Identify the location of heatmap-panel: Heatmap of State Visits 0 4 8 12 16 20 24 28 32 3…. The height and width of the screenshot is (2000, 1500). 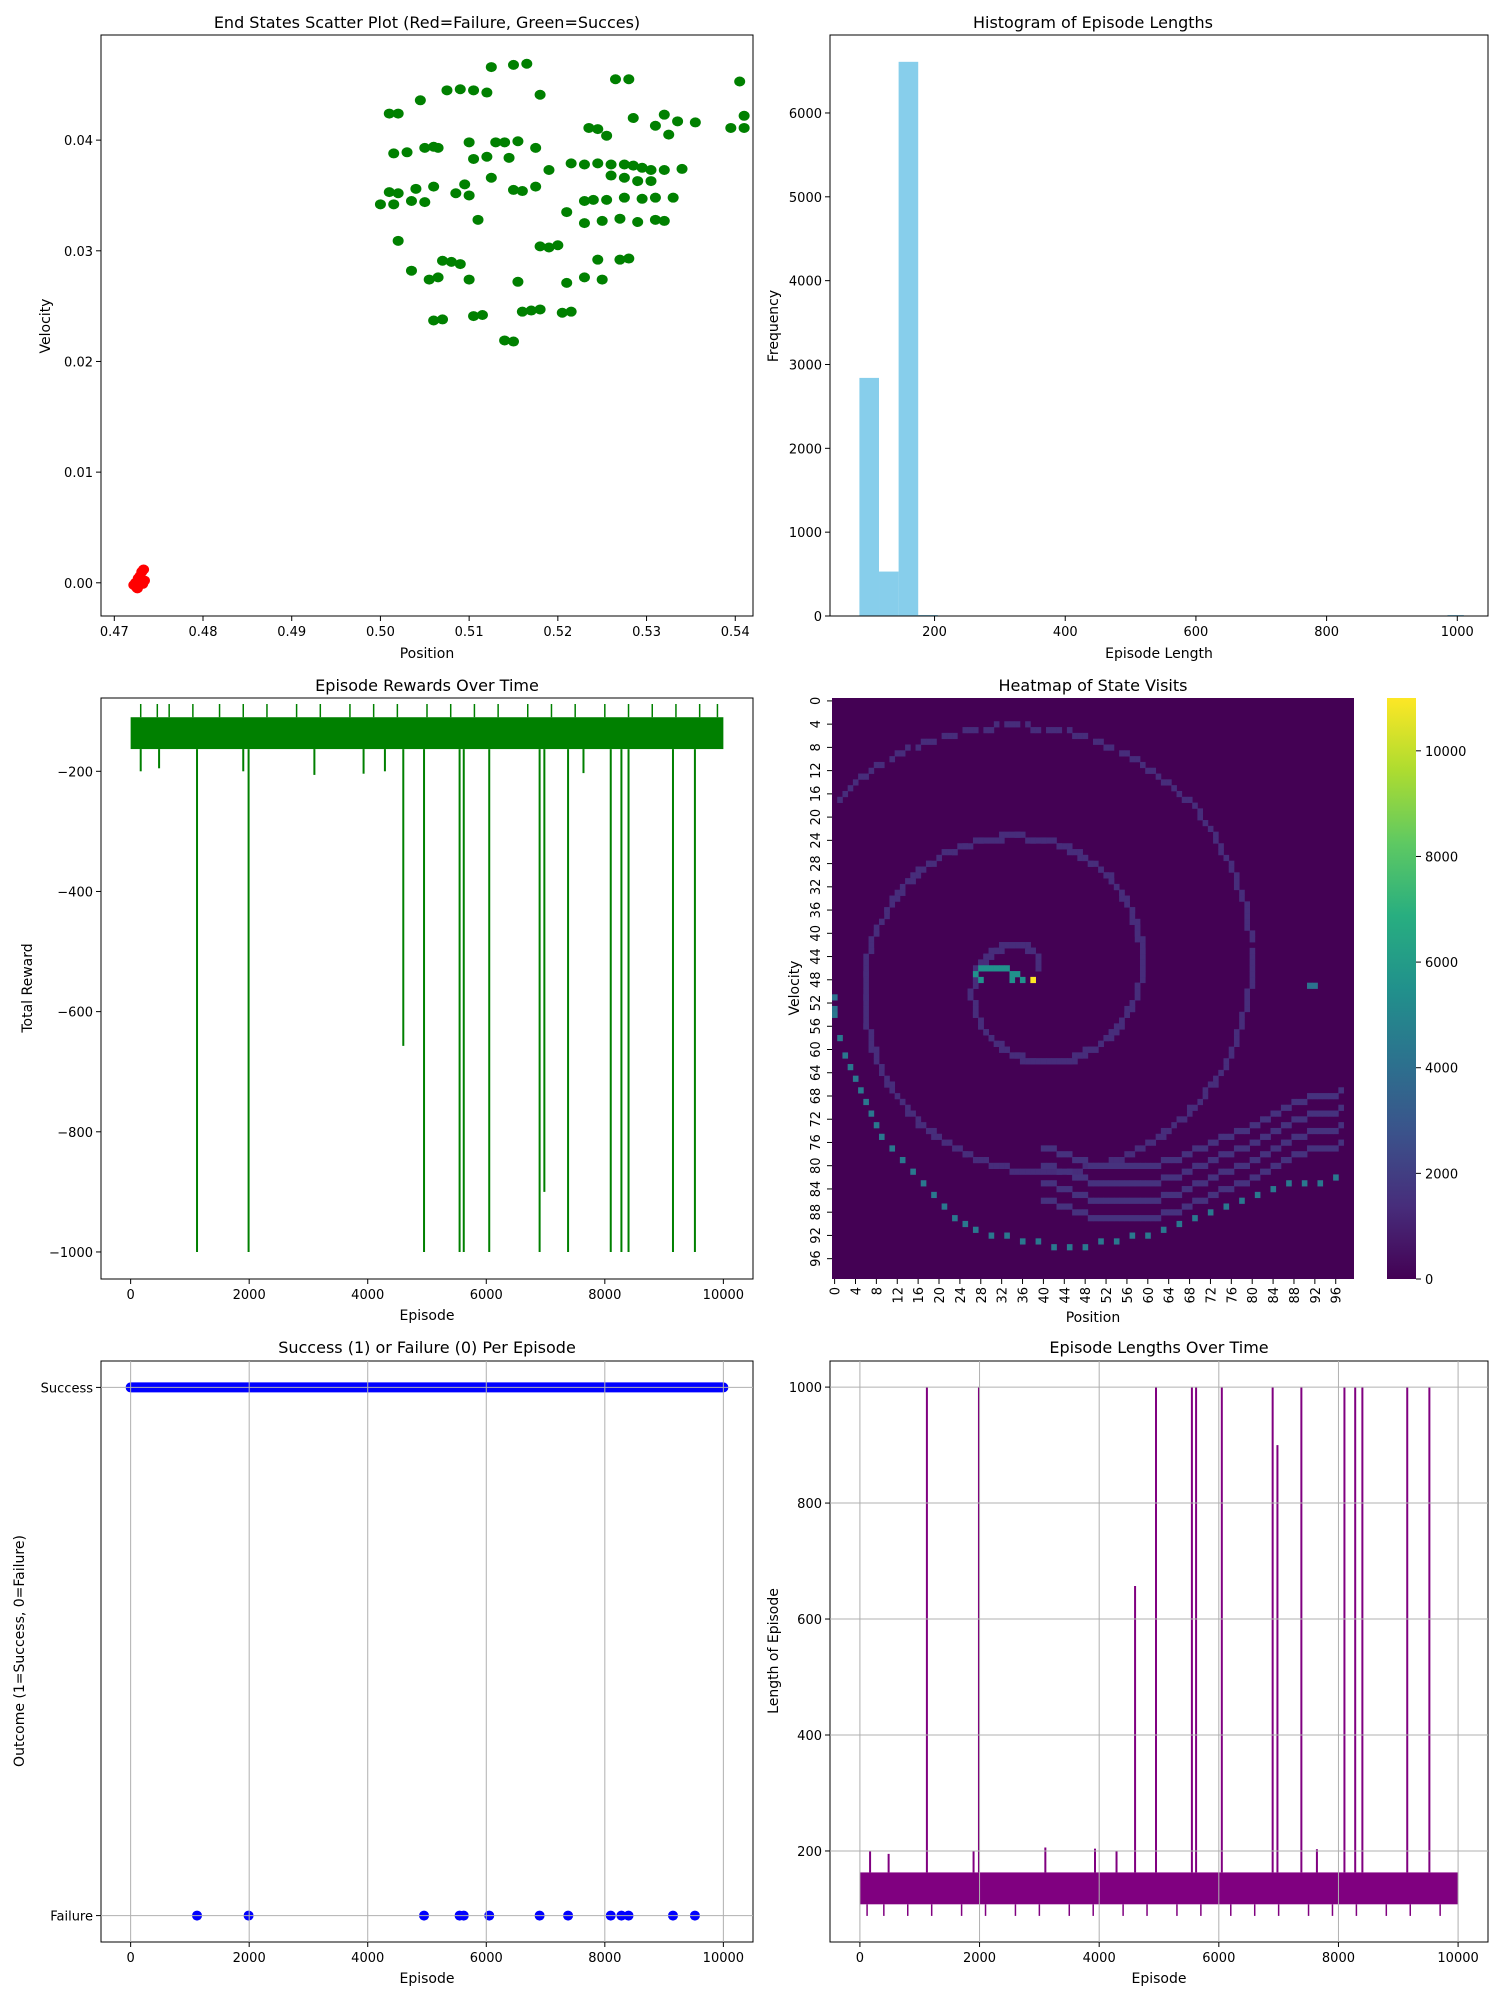
(1126, 1001).